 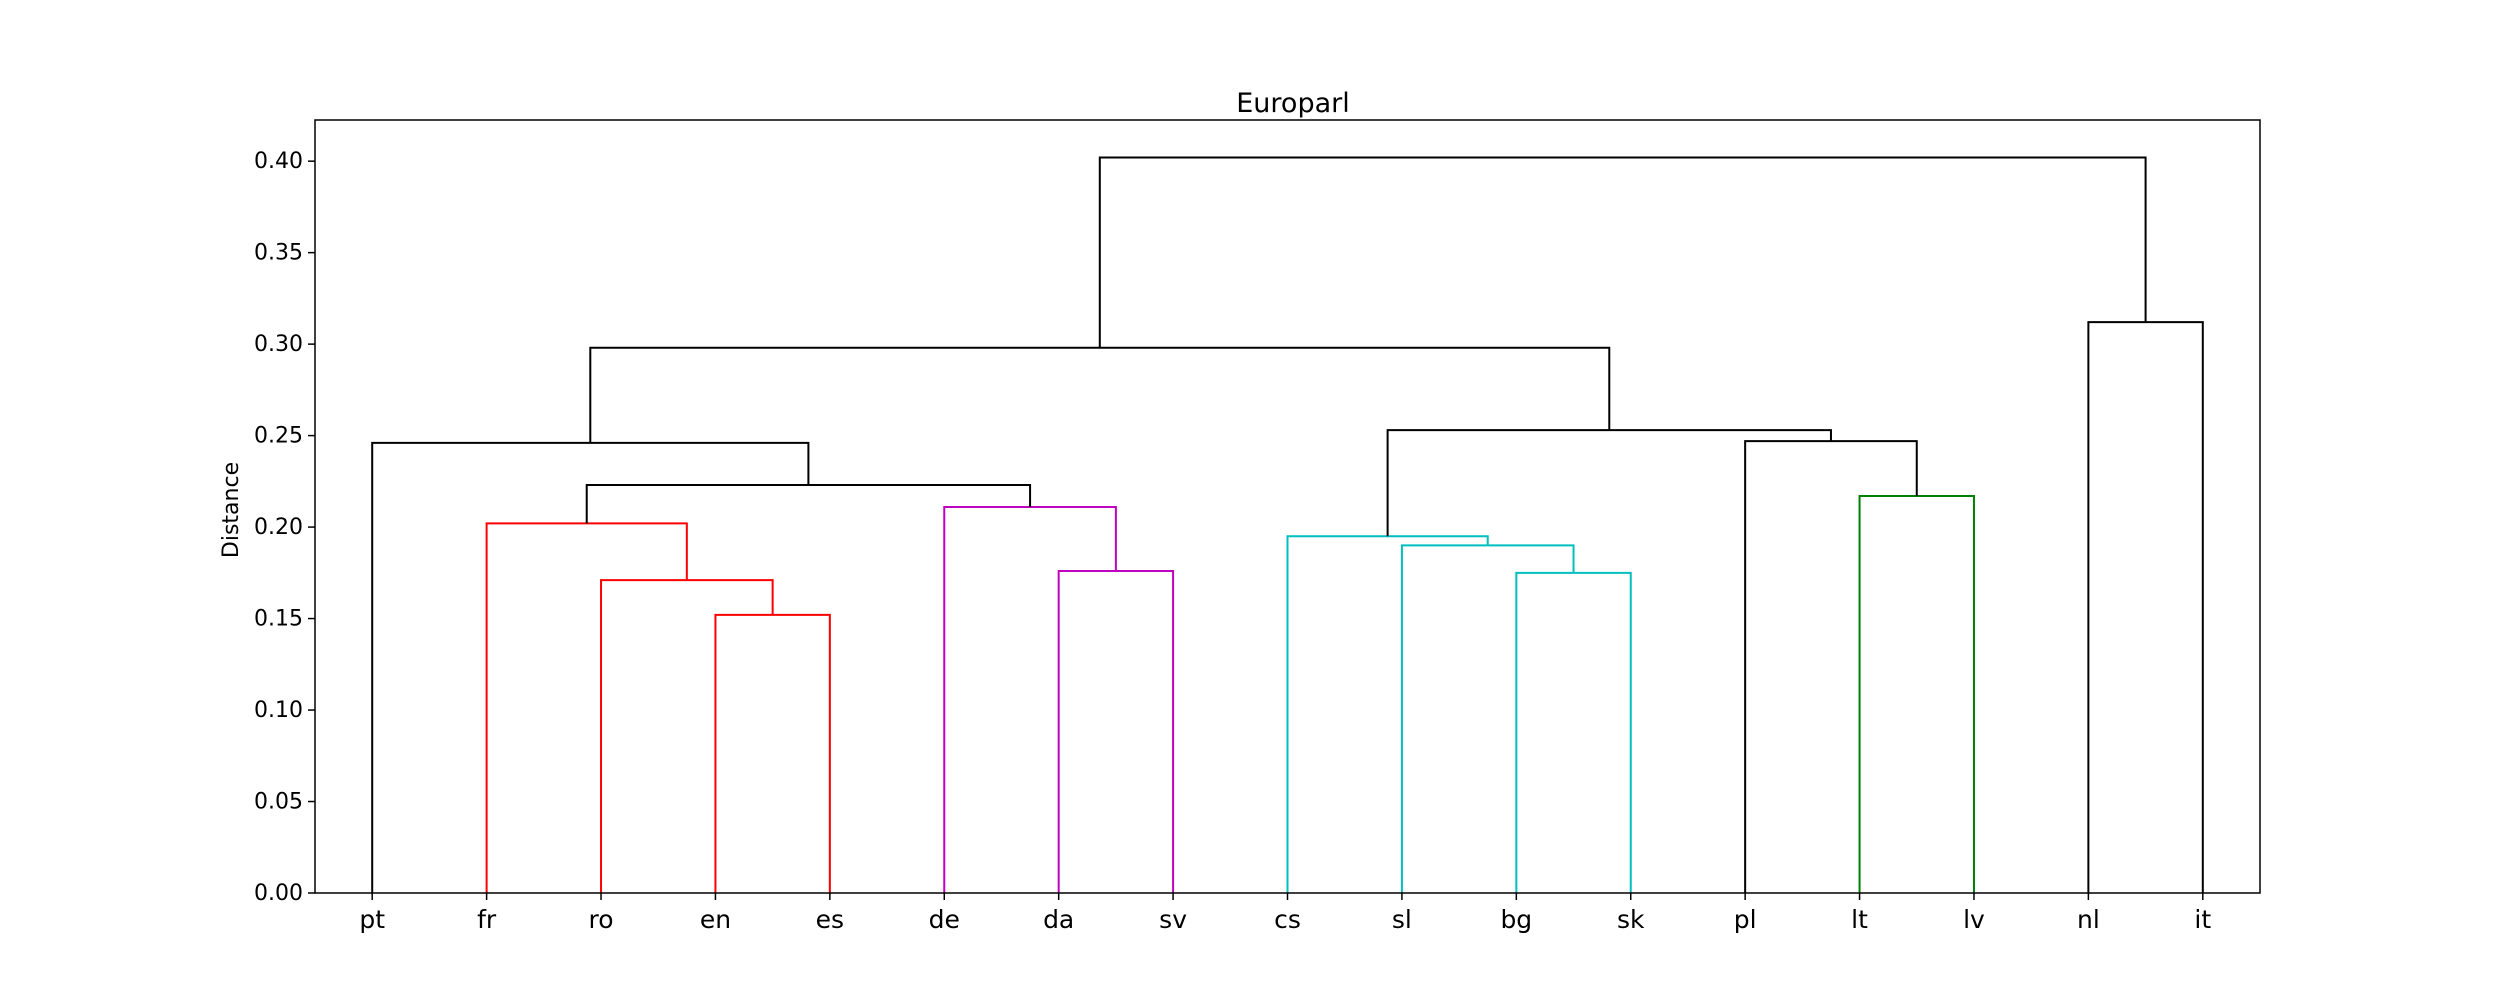 I want to click on y-tick-label-7: 0.35, so click(x=278, y=253).